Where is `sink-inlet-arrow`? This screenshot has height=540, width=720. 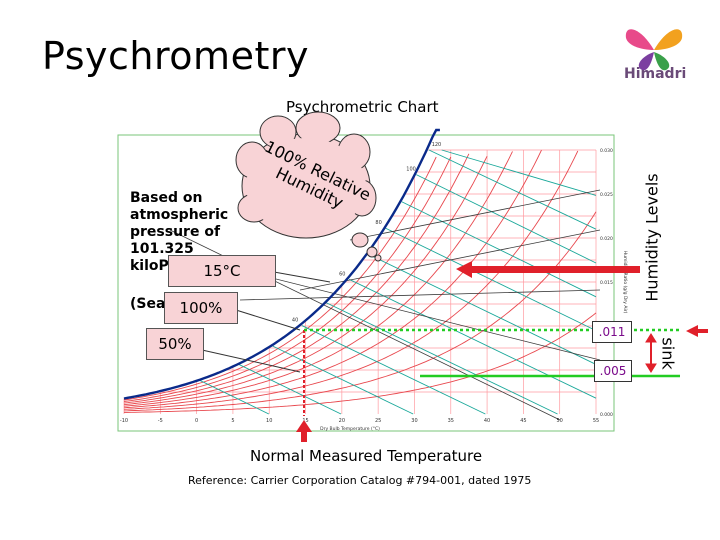
sink-inlet-arrow is located at coordinates (697, 331).